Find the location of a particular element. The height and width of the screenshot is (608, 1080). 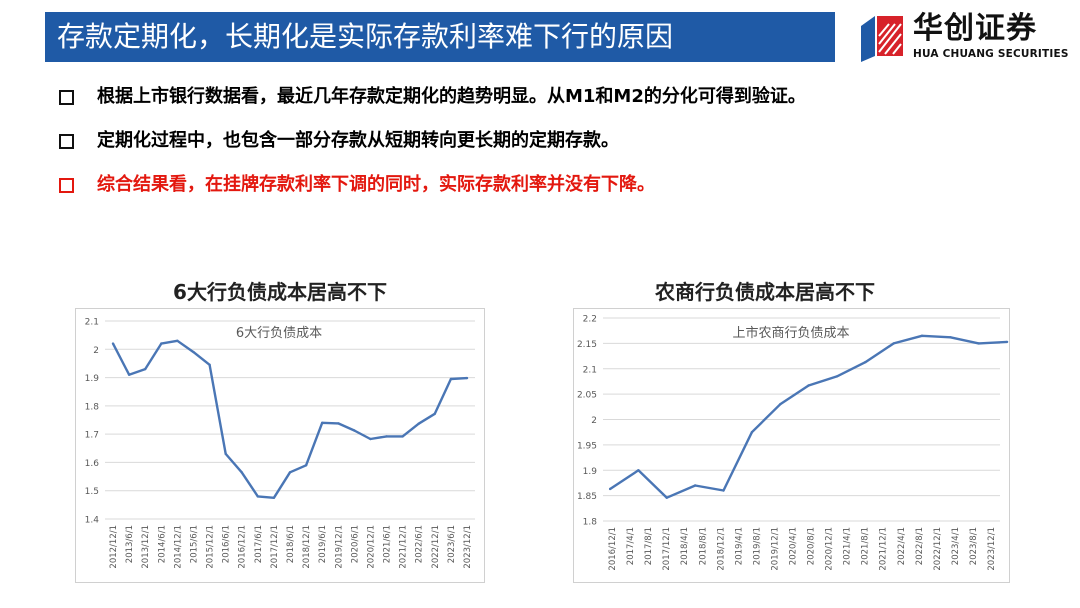

x-tick-label: 2018/4/1 is located at coordinates (685, 546).